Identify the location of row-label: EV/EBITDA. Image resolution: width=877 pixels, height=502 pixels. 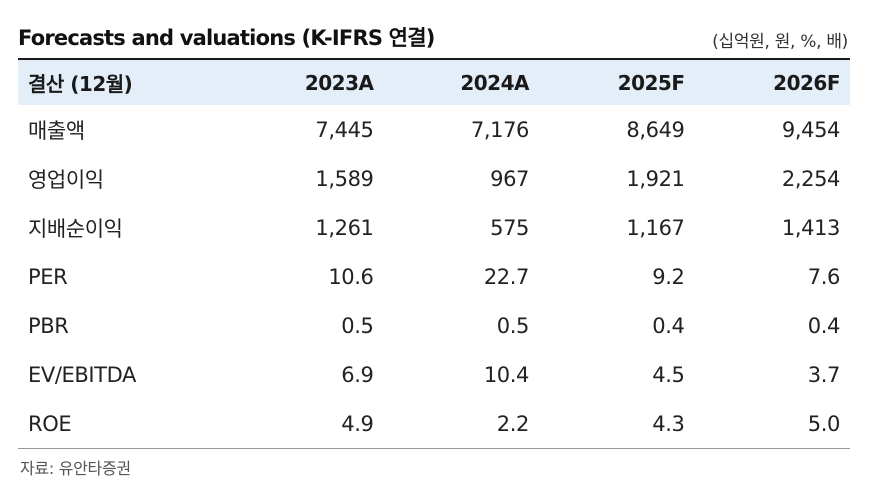
(82, 374).